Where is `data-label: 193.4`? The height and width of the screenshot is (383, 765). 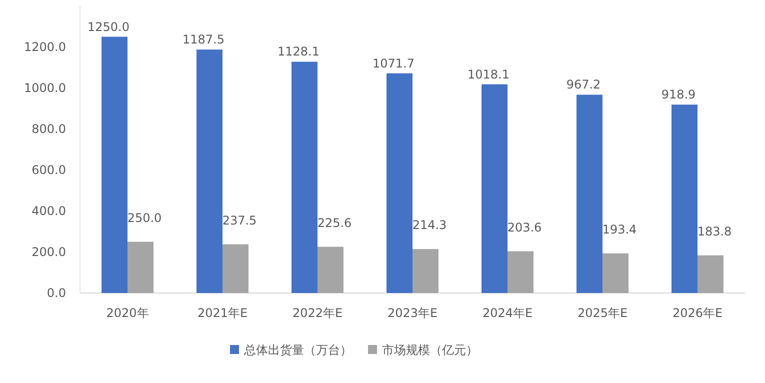
data-label: 193.4 is located at coordinates (619, 229).